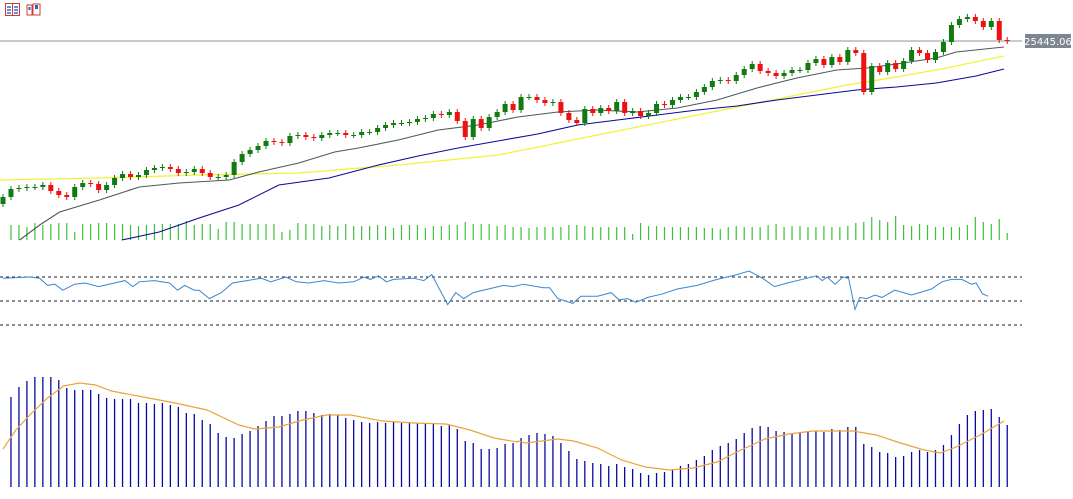  I want to click on chart-list-icon, so click(12, 9).